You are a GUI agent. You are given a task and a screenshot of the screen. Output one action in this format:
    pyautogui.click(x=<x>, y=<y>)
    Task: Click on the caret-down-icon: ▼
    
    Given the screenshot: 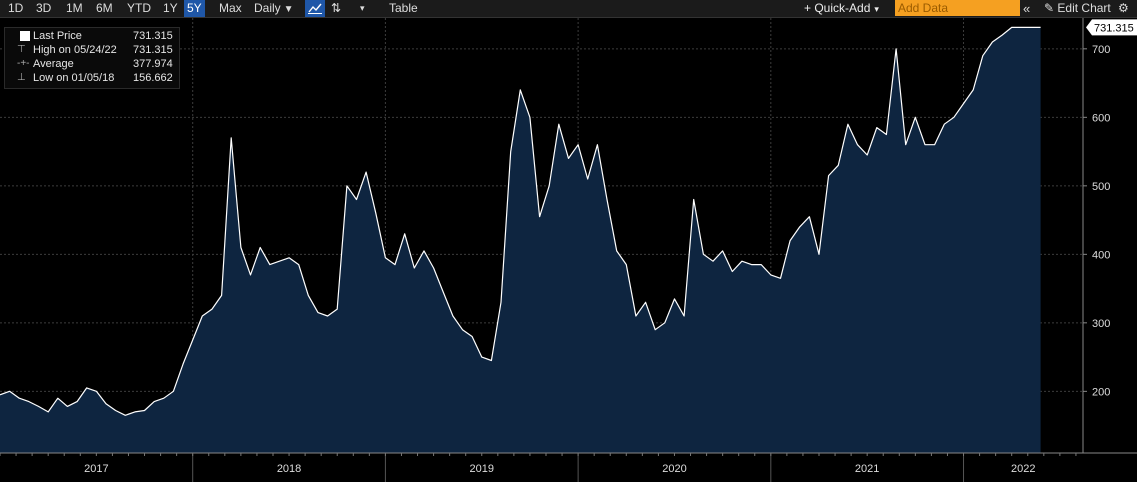 What is the action you would take?
    pyautogui.click(x=288, y=9)
    